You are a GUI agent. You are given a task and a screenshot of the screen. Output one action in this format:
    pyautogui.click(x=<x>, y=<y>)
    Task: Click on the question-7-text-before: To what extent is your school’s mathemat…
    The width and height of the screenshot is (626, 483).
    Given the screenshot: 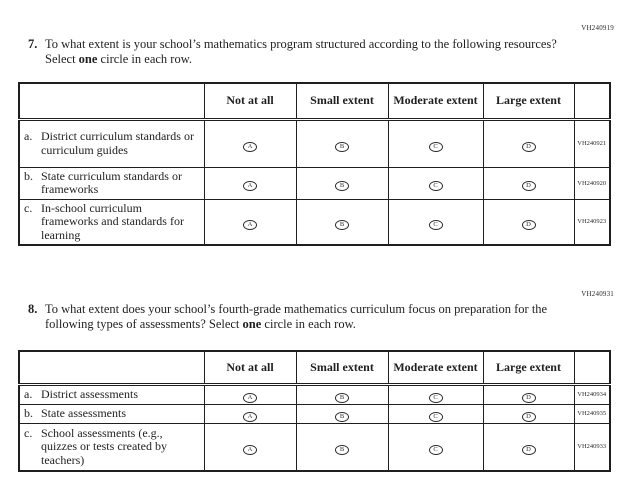 What is the action you would take?
    pyautogui.click(x=301, y=51)
    